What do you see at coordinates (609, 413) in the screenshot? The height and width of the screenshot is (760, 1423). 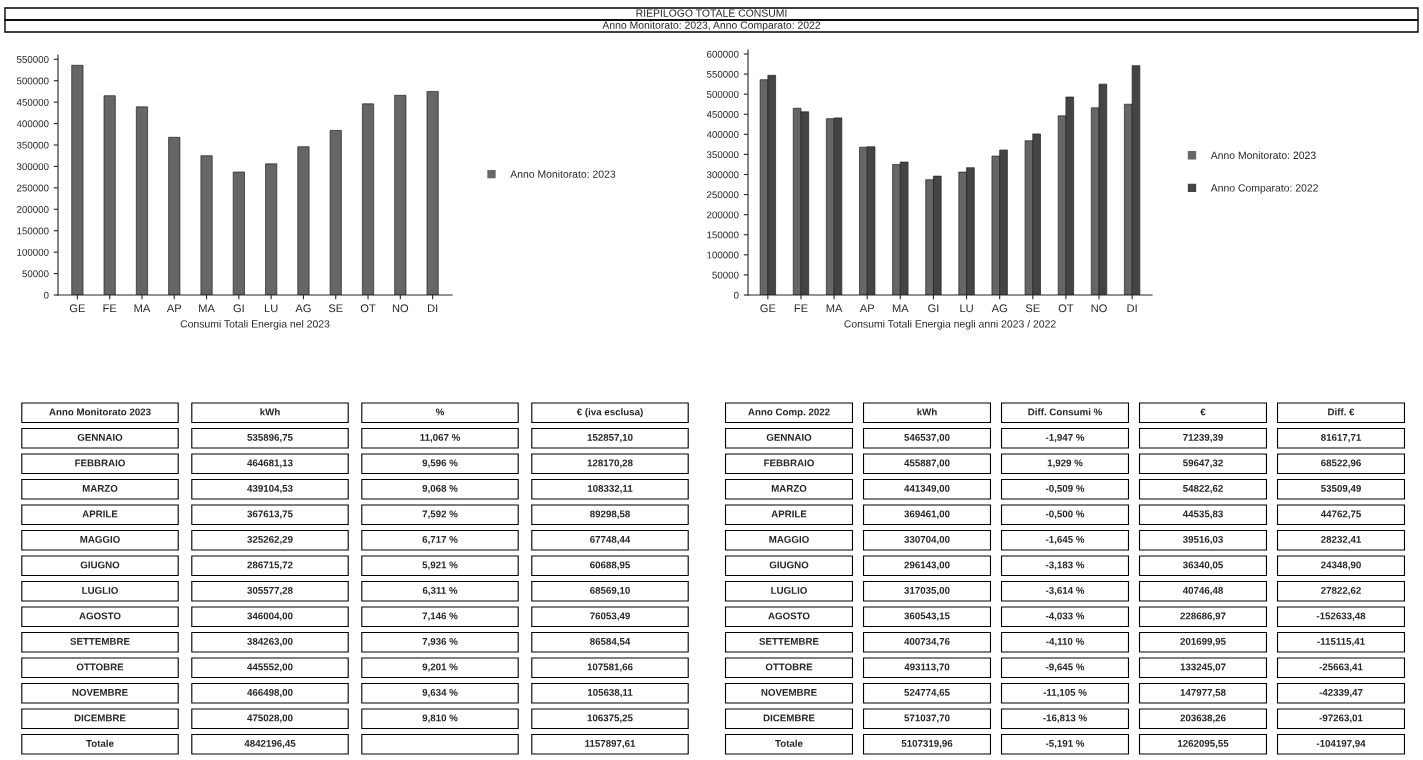 I see `category-label: € (iva esclusa)` at bounding box center [609, 413].